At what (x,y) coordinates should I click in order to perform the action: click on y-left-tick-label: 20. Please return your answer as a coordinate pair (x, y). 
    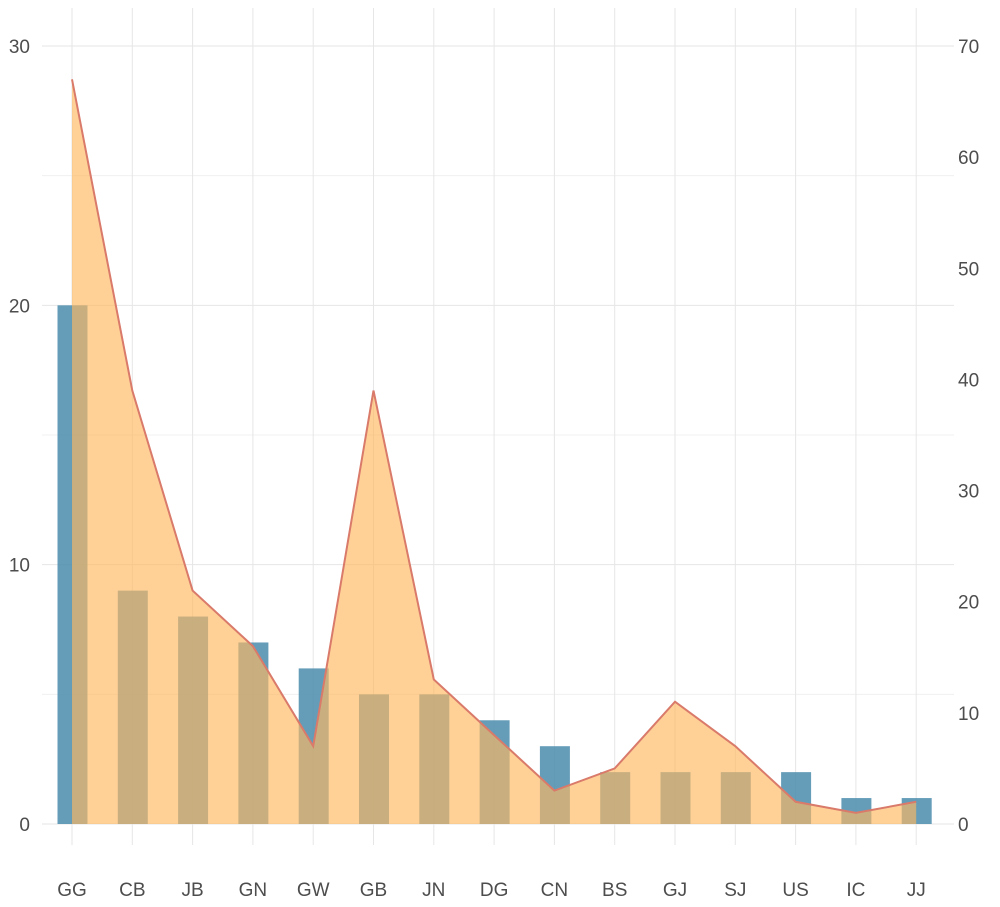
    Looking at the image, I should click on (19, 306).